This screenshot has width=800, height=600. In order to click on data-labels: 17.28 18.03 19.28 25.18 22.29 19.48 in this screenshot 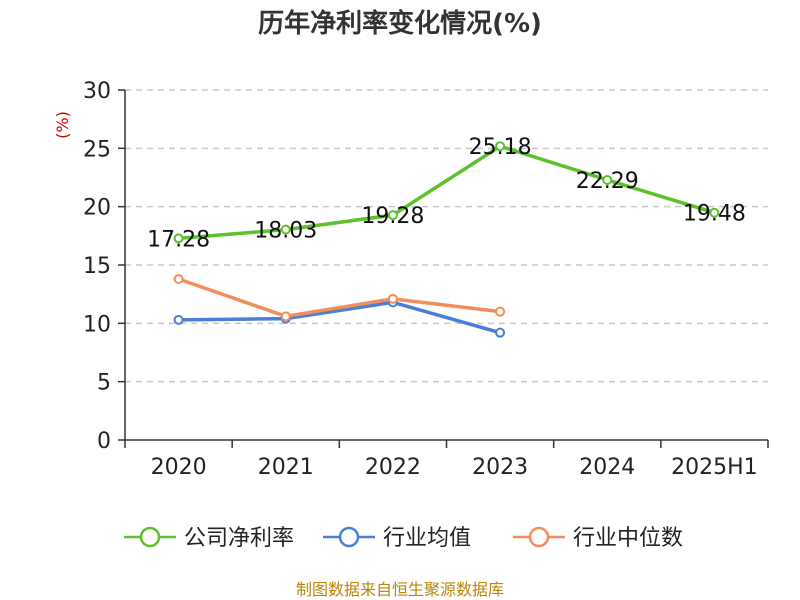, I will do `click(446, 193)`.